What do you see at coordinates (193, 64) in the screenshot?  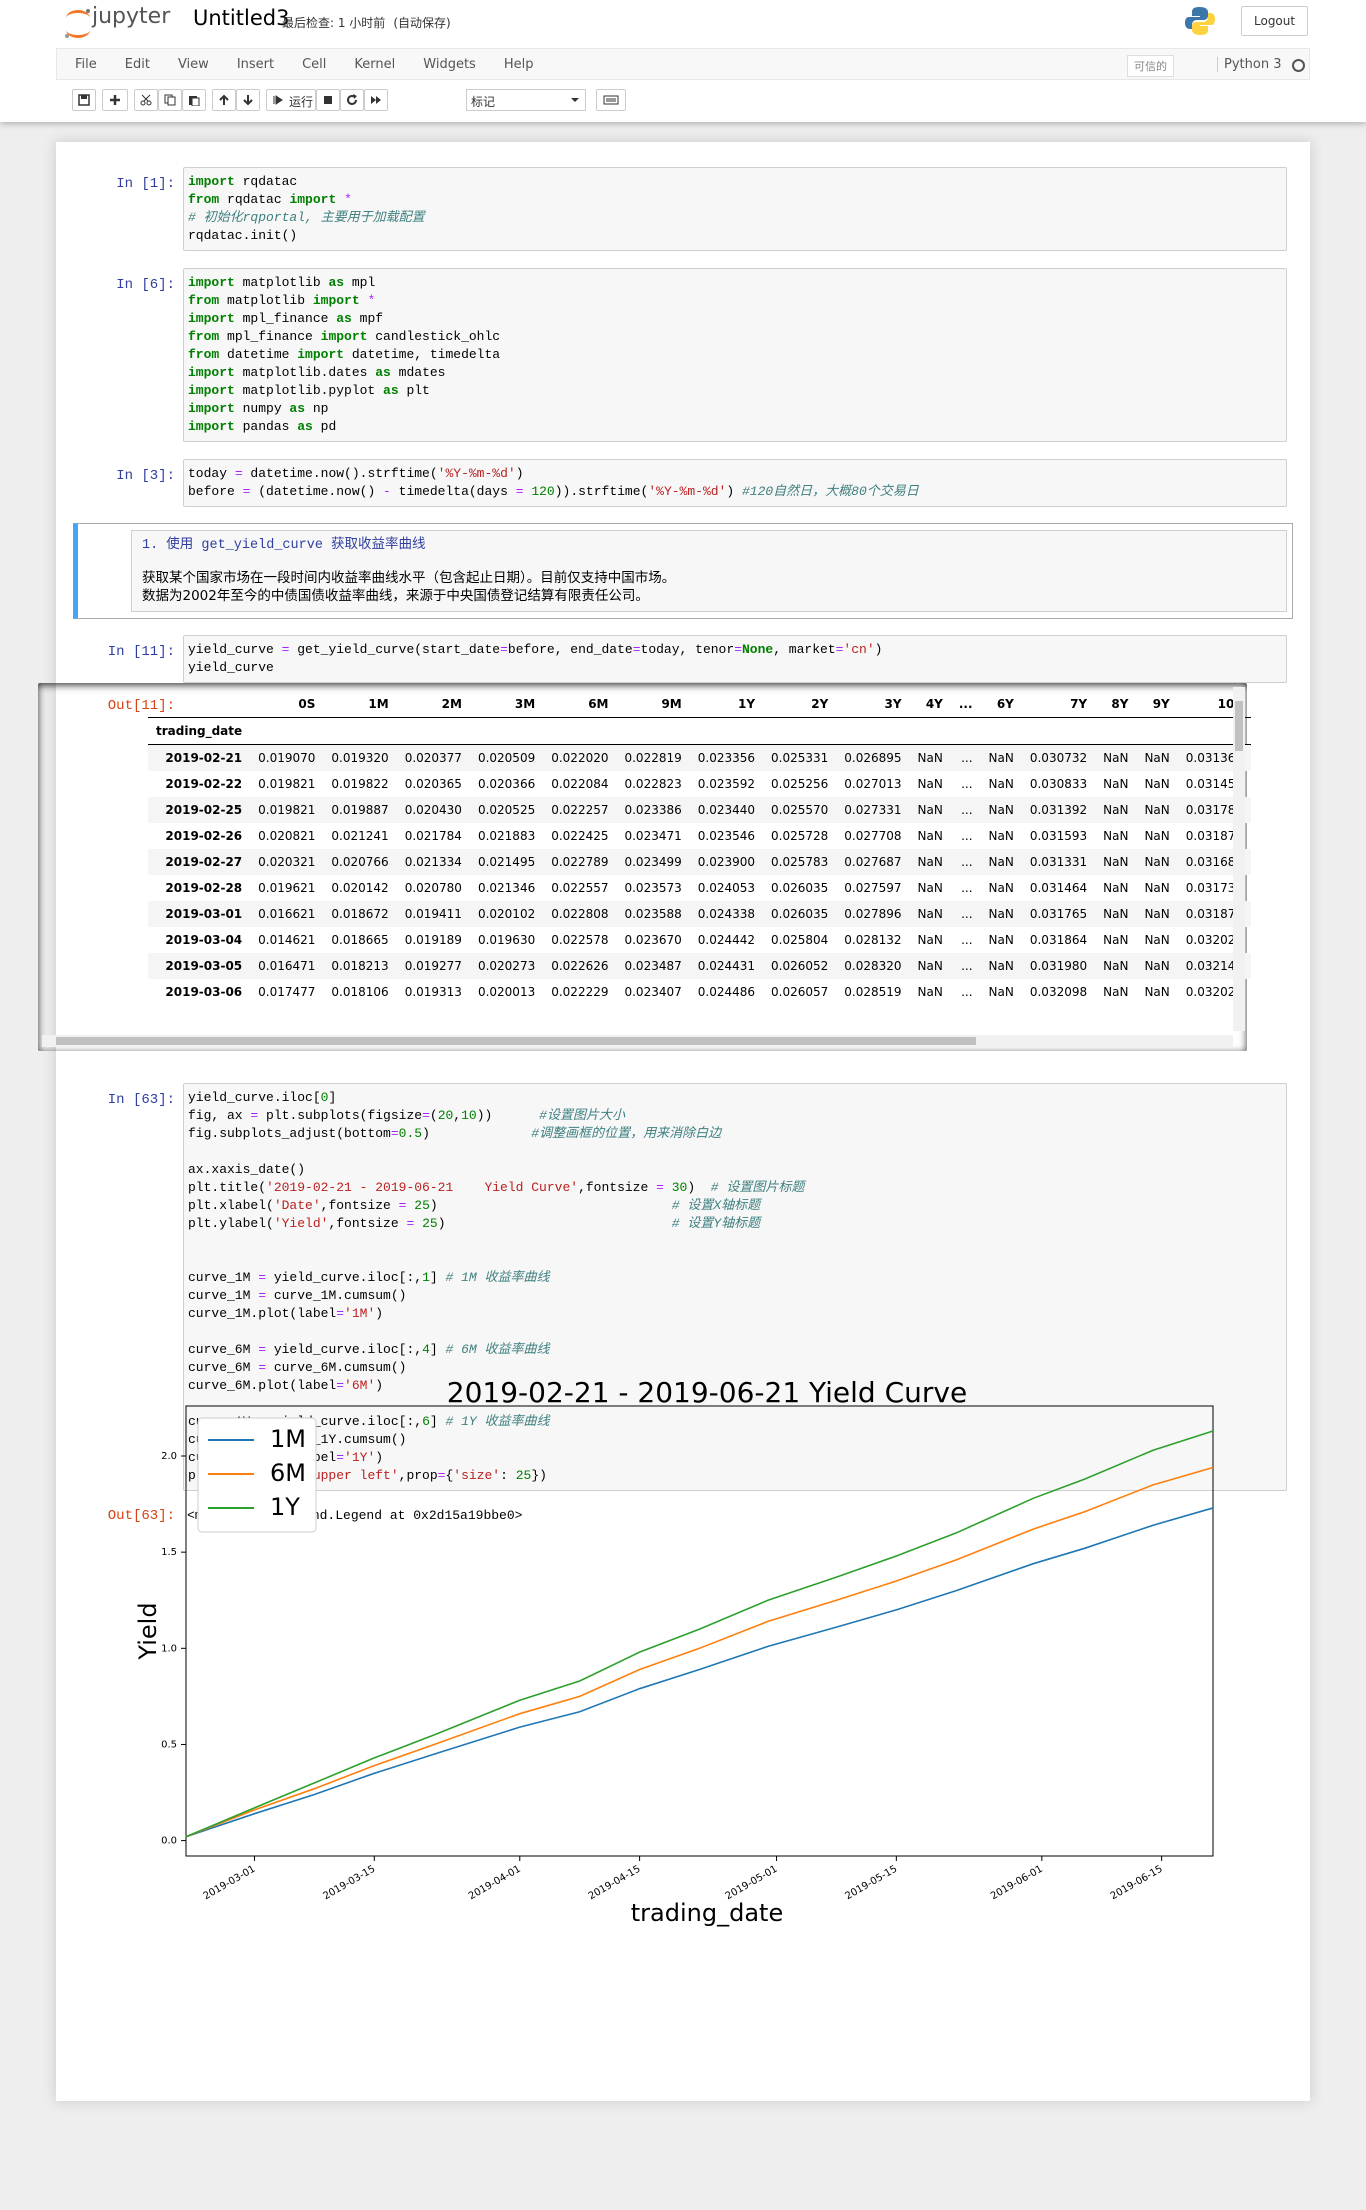 I see `menu-item: View` at bounding box center [193, 64].